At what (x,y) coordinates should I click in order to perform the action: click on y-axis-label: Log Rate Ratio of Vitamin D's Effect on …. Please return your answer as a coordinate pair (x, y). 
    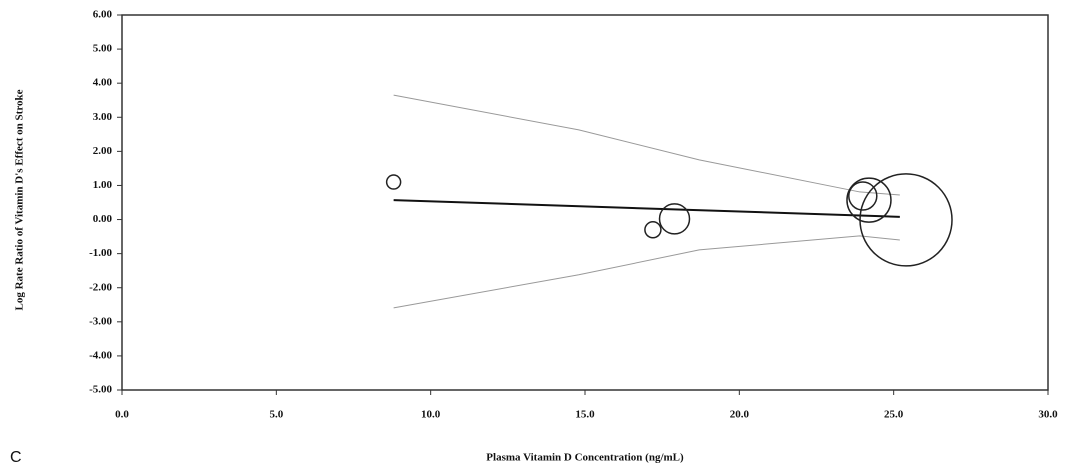
    Looking at the image, I should click on (20, 199).